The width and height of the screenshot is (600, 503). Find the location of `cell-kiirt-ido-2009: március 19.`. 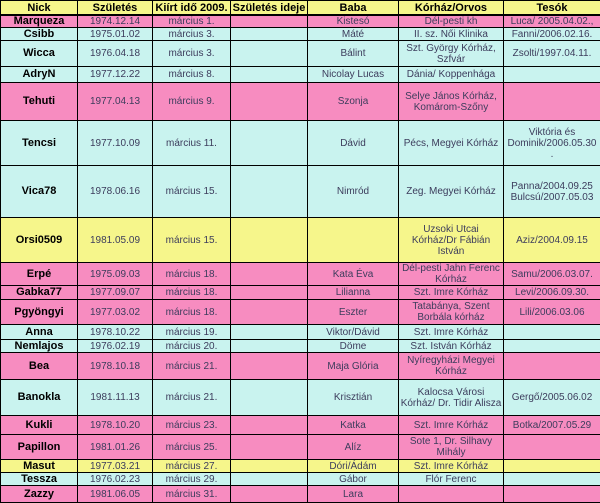

cell-kiirt-ido-2009: március 19. is located at coordinates (192, 332).